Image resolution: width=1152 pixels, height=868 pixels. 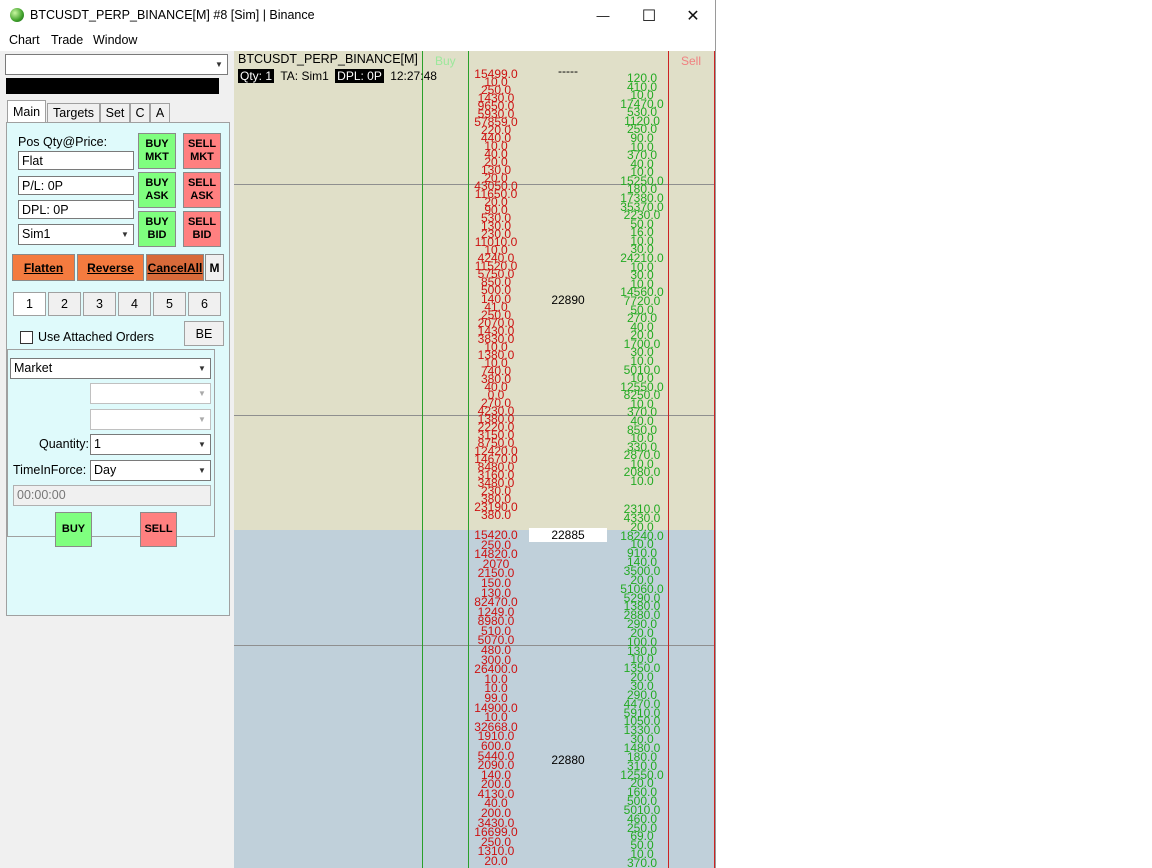 I want to click on ask-column-divider, so click(x=468, y=459).